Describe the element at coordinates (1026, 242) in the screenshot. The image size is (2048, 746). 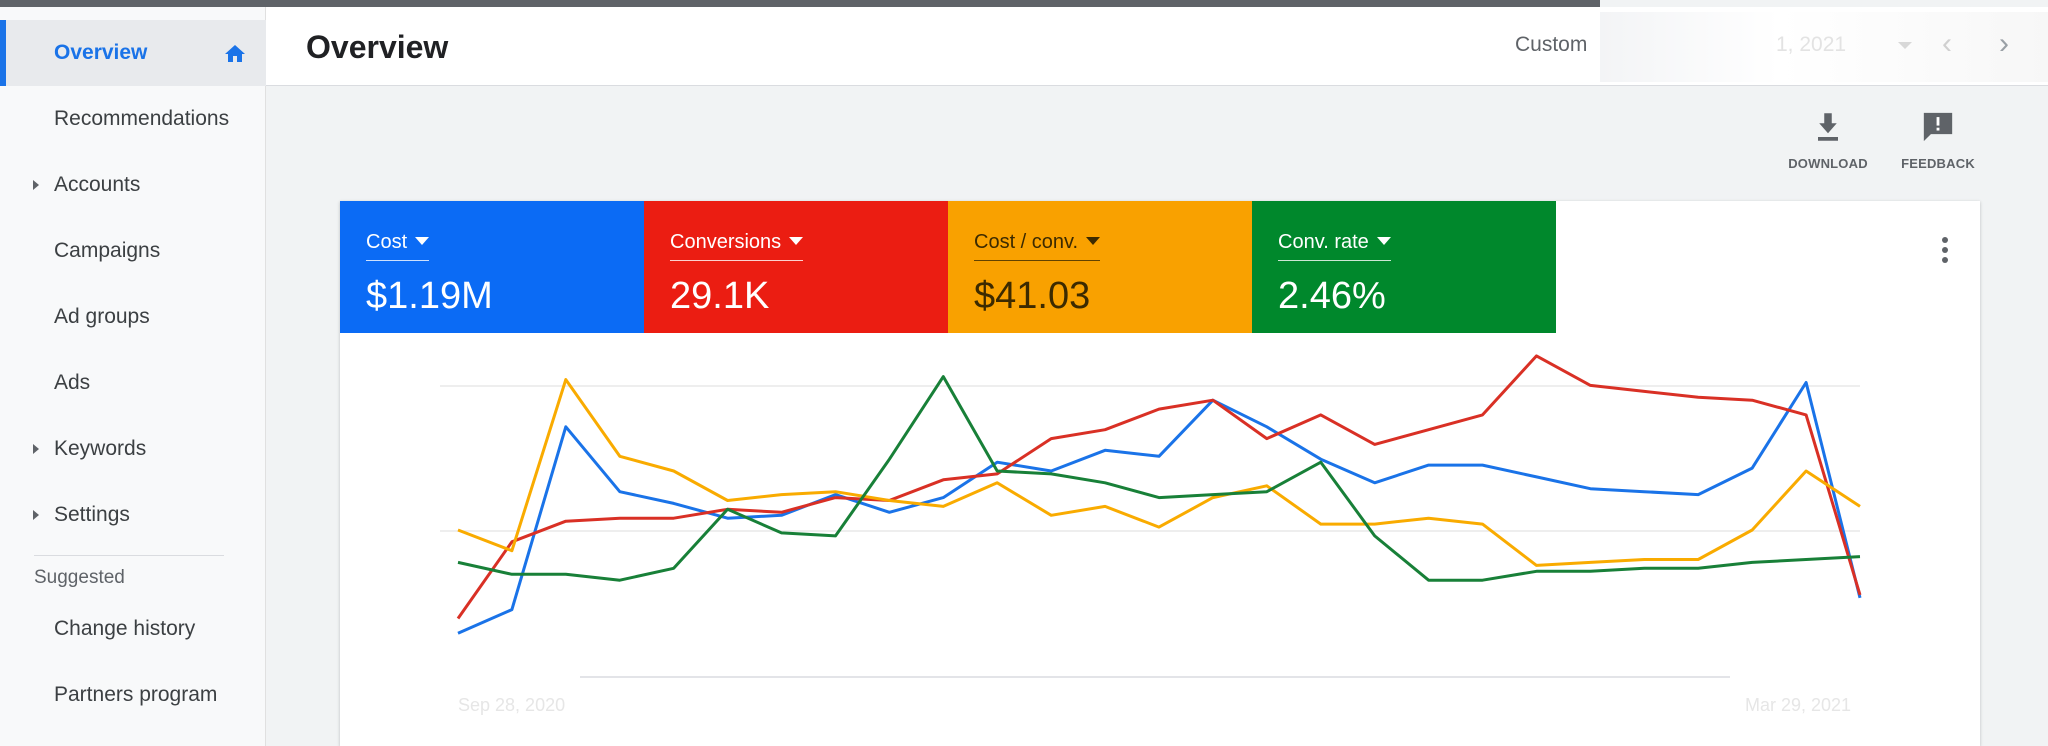
I see `metric-label: Cost / conv.` at that location.